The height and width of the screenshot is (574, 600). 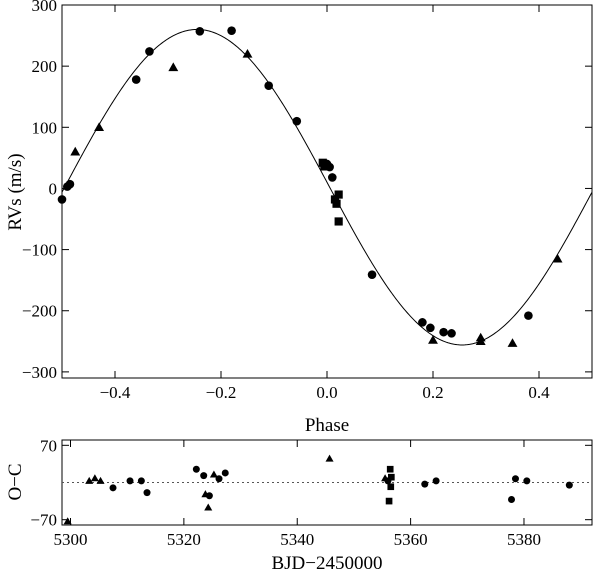 What do you see at coordinates (327, 425) in the screenshot?
I see `phase-axis-label: Phase` at bounding box center [327, 425].